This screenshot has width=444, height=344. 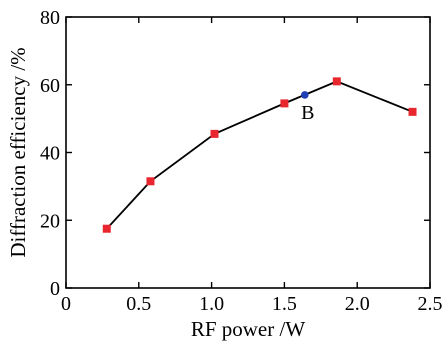 What do you see at coordinates (50, 86) in the screenshot?
I see `y-tick-label: 60` at bounding box center [50, 86].